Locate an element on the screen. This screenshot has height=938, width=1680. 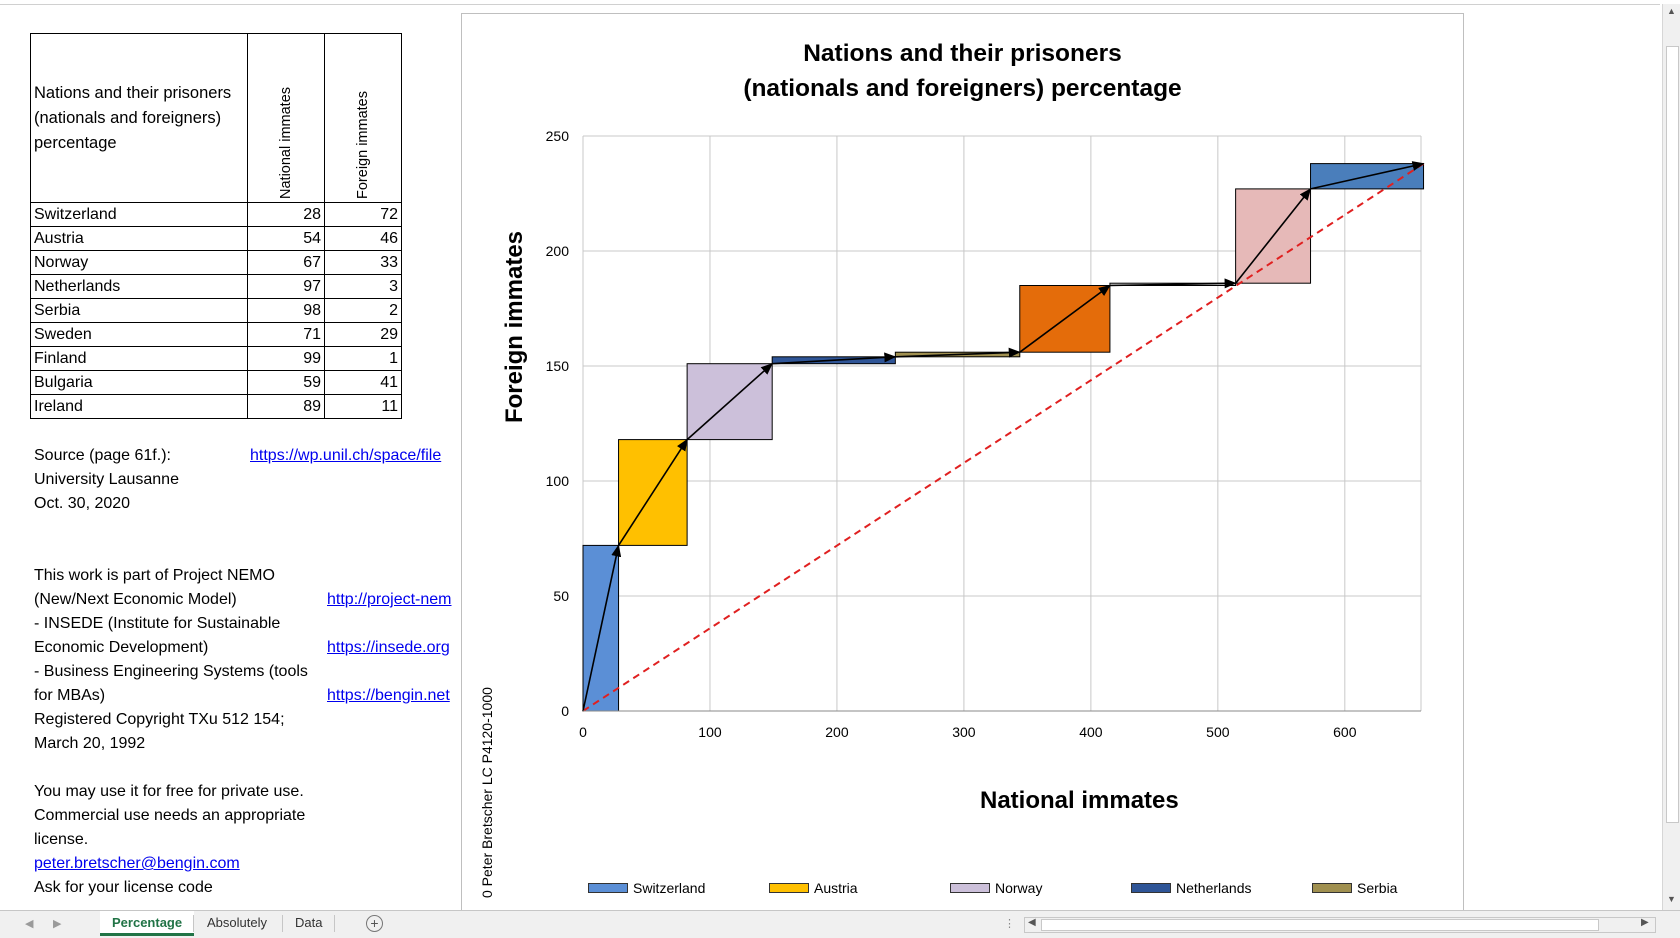
cell-national: 97 is located at coordinates (286, 286).